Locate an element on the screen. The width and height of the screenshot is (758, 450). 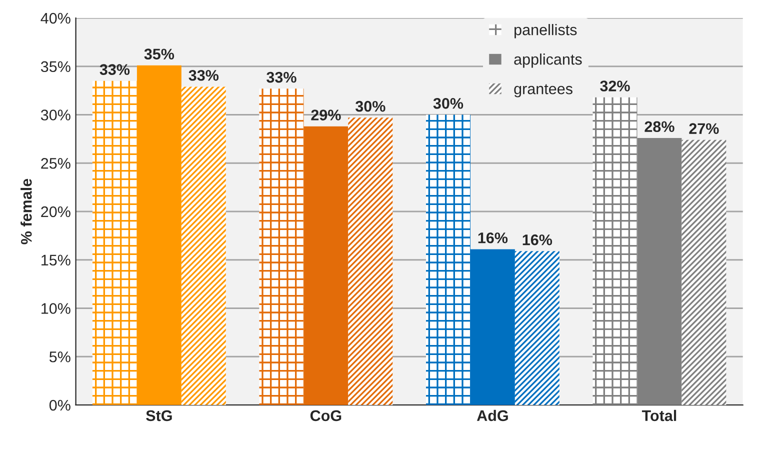
legend-label: grantees is located at coordinates (543, 91).